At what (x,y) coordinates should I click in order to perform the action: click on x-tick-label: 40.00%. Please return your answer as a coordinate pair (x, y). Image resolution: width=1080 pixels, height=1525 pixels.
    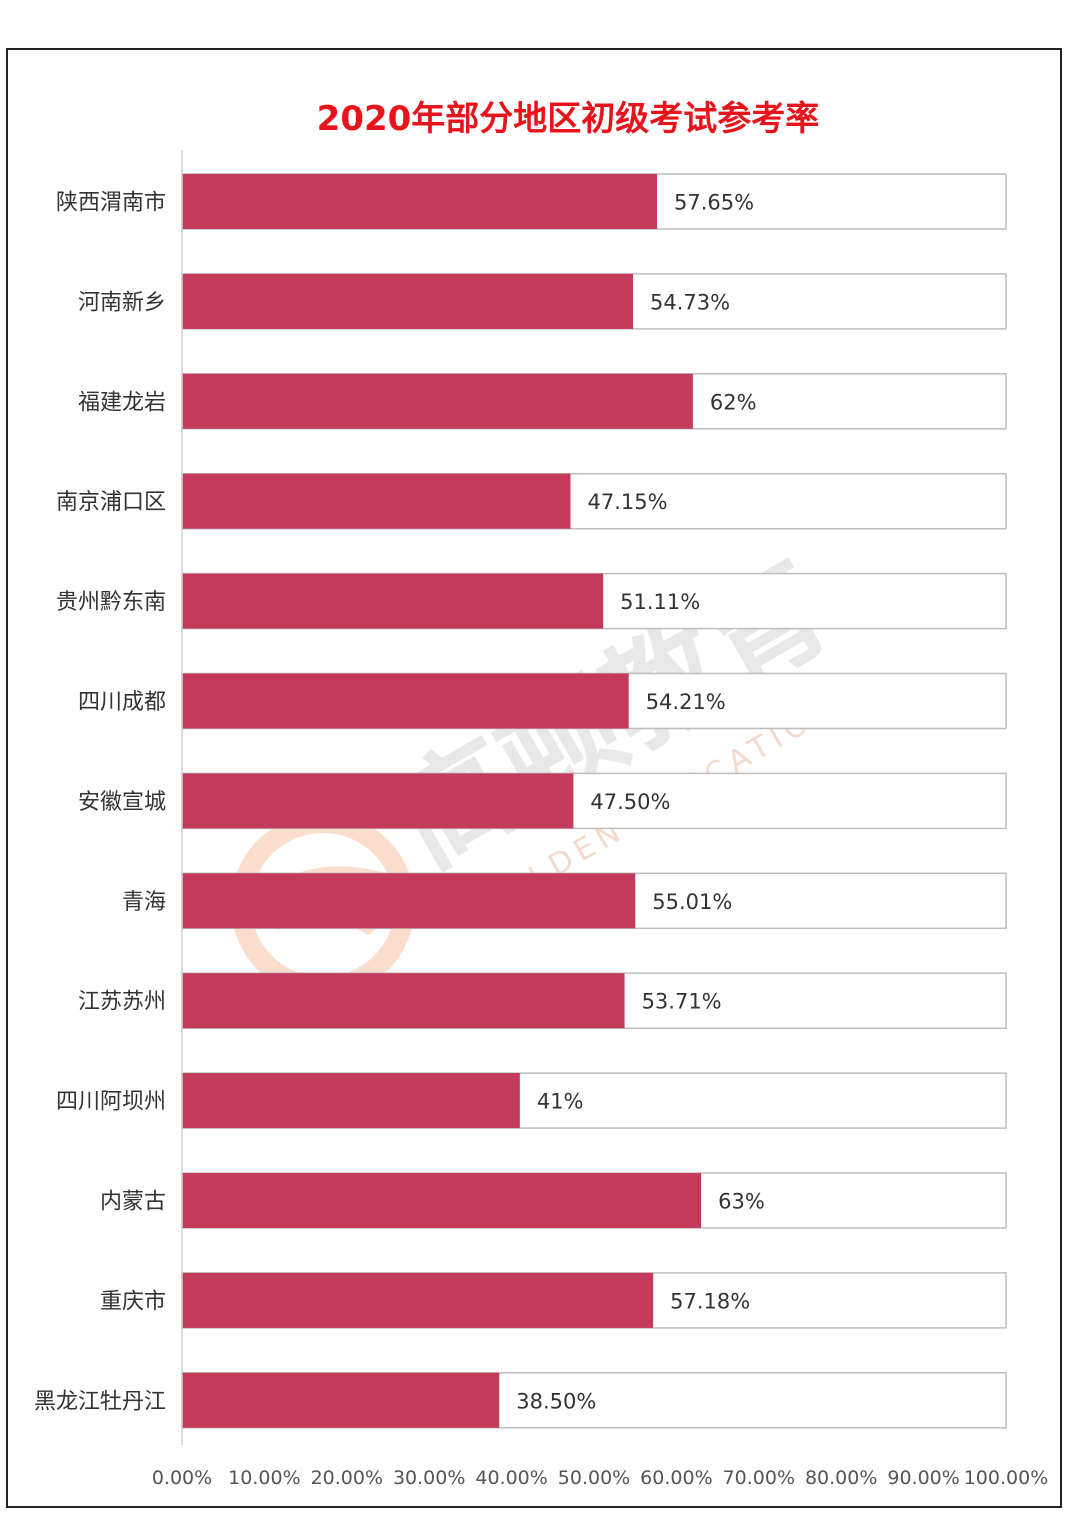
    Looking at the image, I should click on (511, 1478).